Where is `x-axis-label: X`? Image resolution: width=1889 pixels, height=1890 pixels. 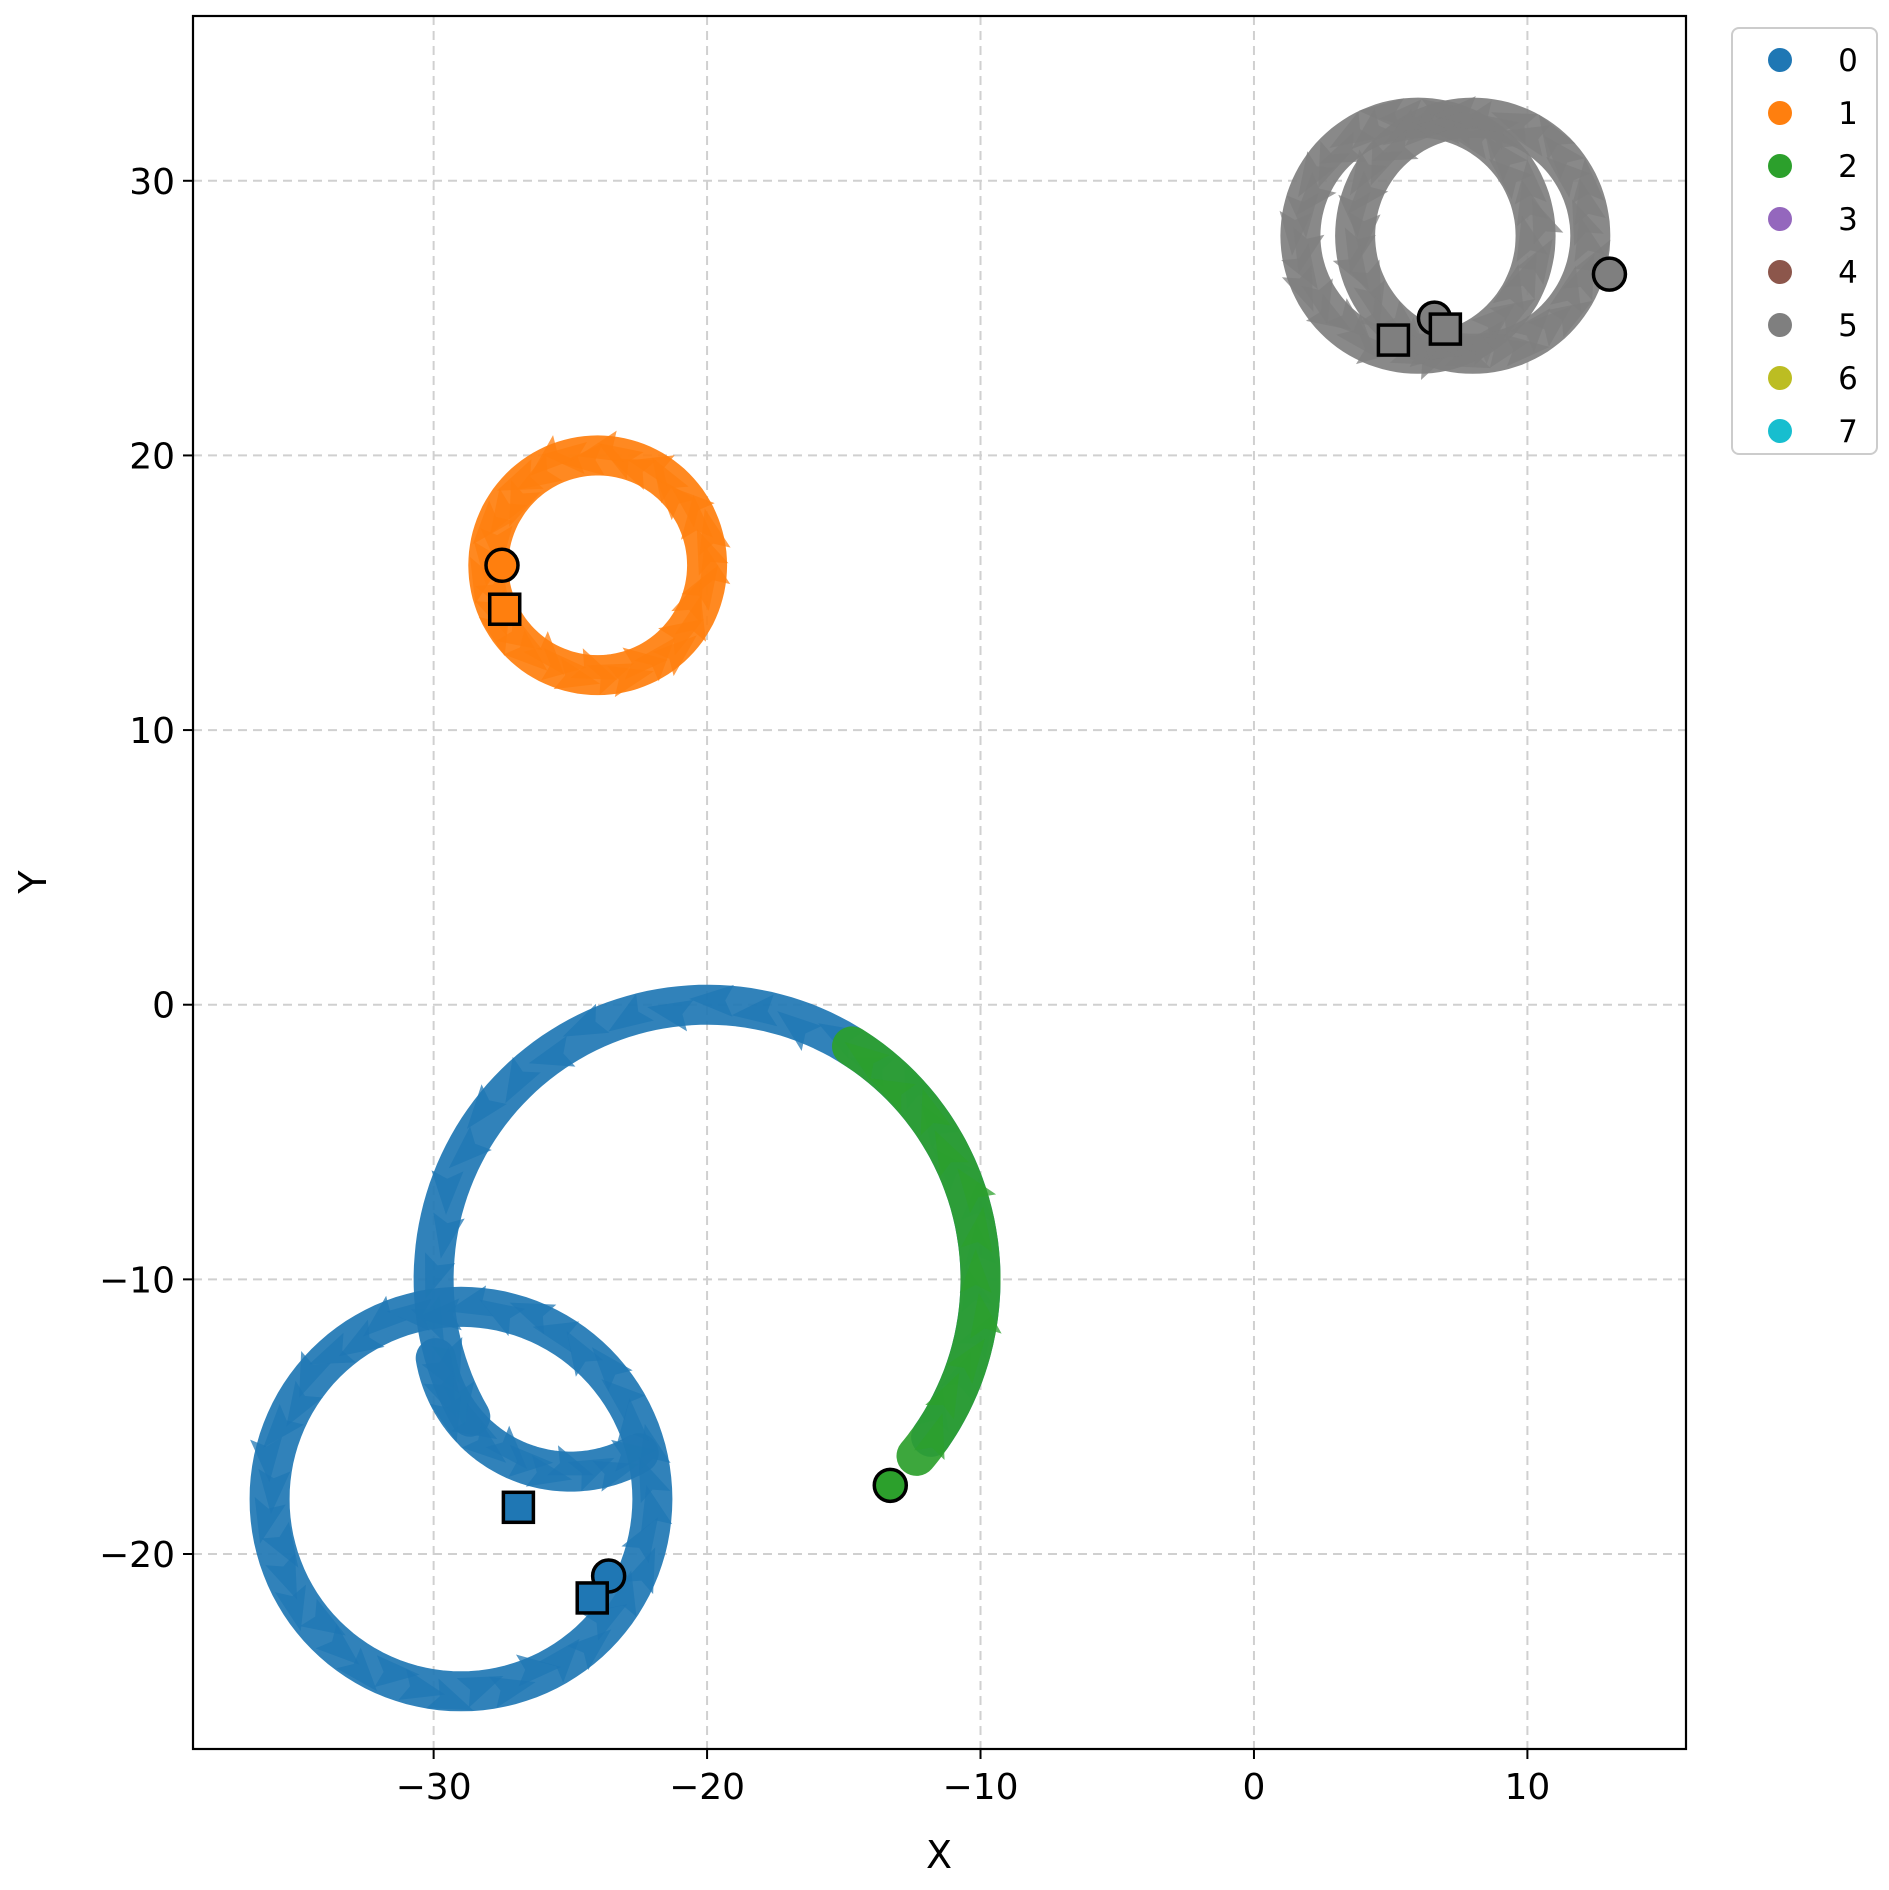
x-axis-label: X is located at coordinates (939, 1855).